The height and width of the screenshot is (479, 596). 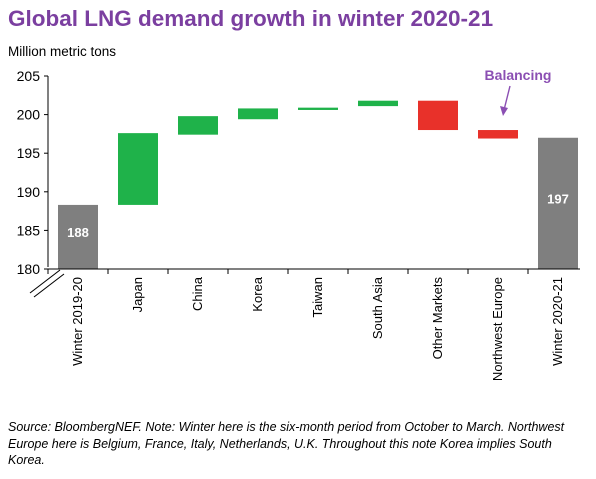 I want to click on annotation-arrow-head, so click(x=504, y=111).